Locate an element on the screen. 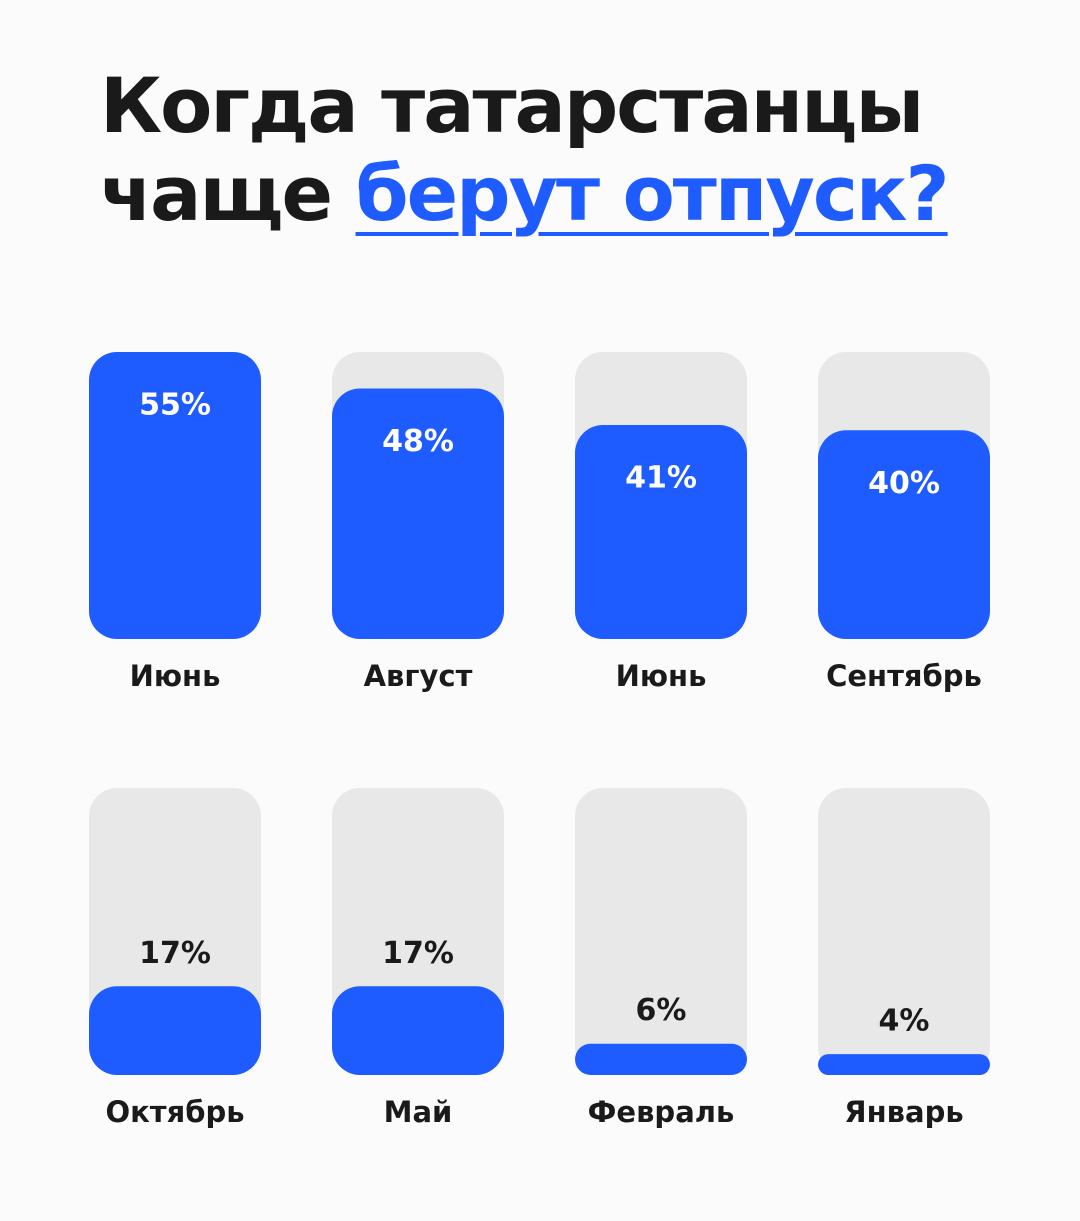 The image size is (1080, 1221). category-label: Май is located at coordinates (418, 1112).